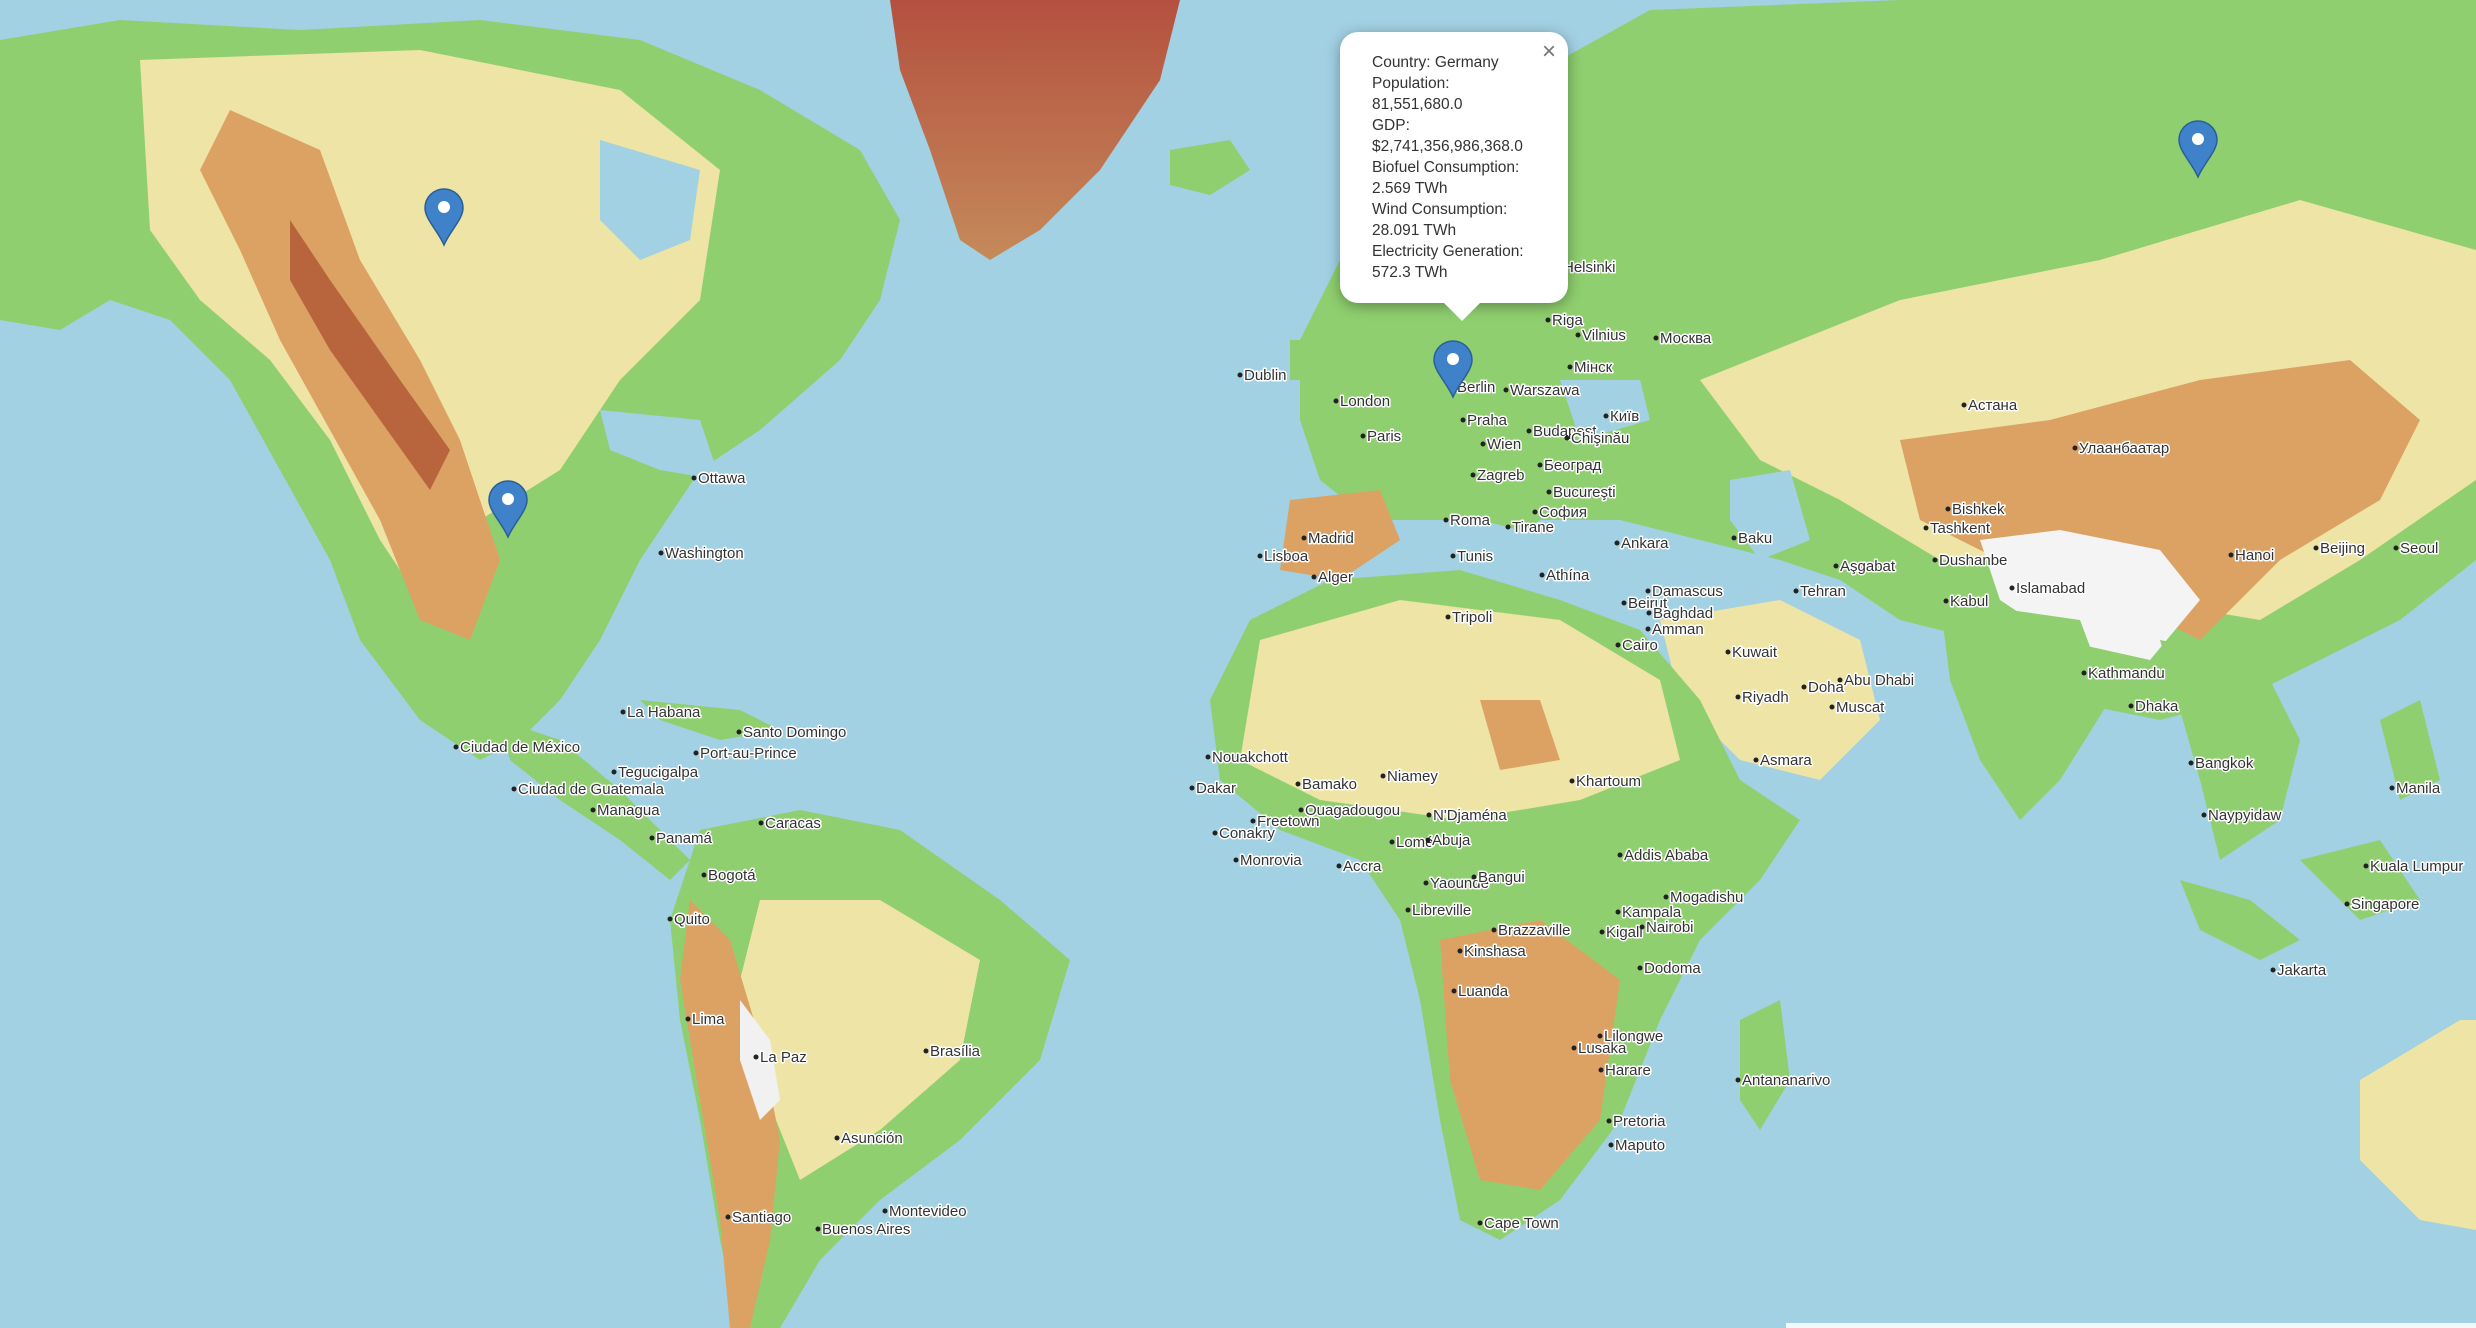 The width and height of the screenshot is (2476, 1328). What do you see at coordinates (1640, 1145) in the screenshot?
I see `city-label: Maputo` at bounding box center [1640, 1145].